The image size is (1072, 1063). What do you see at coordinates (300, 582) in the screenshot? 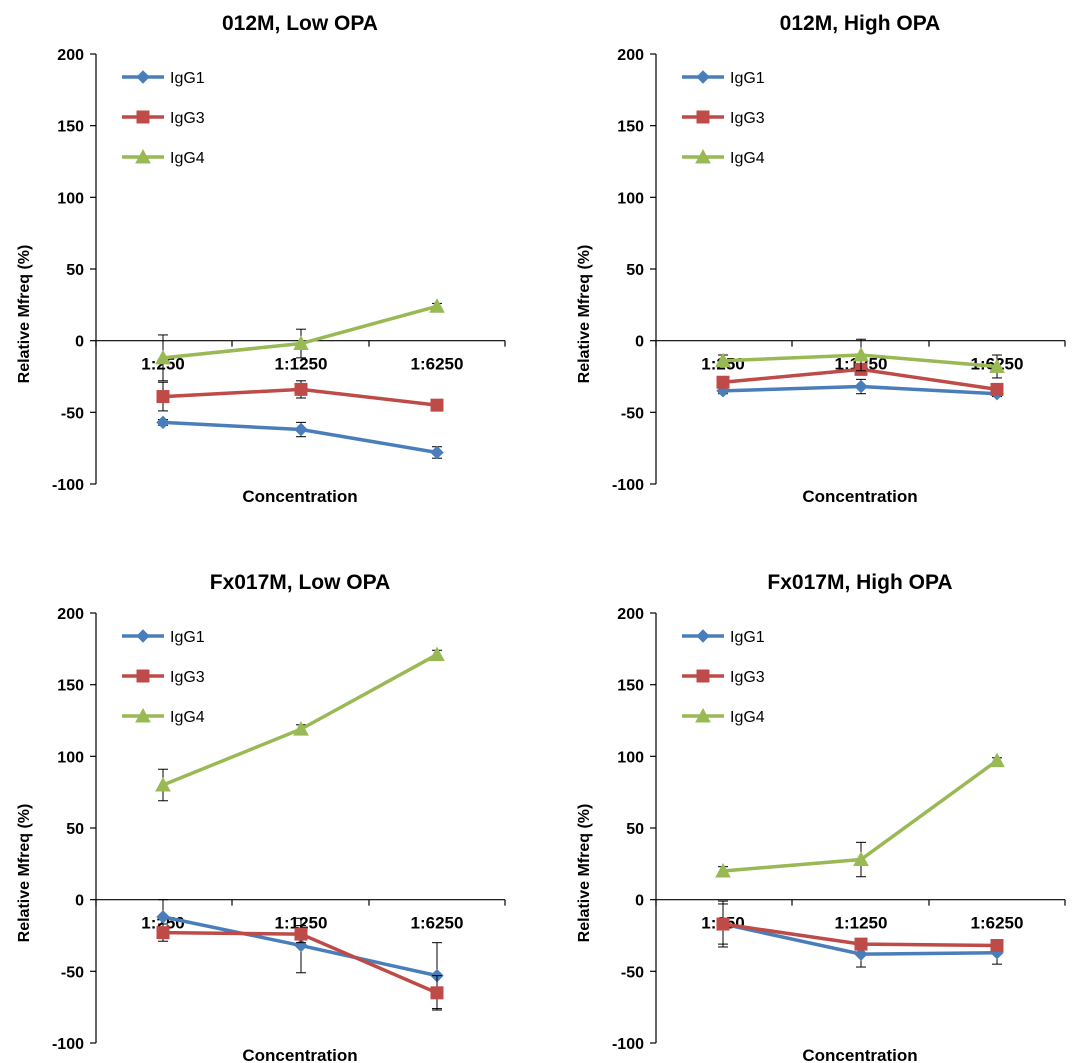
I see `chart-title: Fx017M, Low OPA` at bounding box center [300, 582].